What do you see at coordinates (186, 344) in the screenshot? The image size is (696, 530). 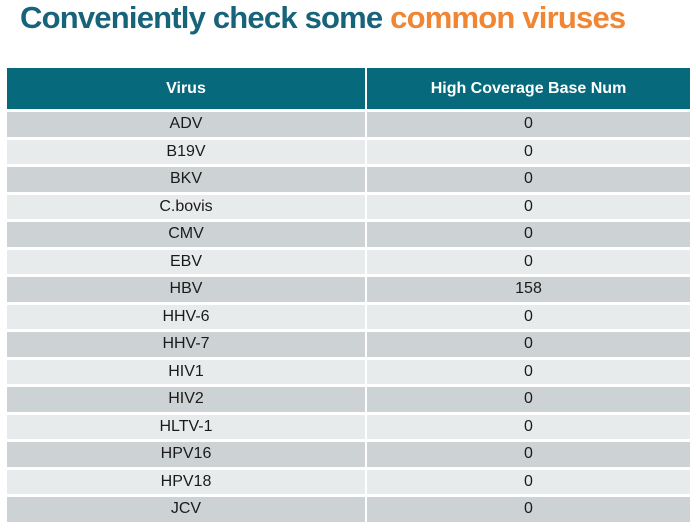 I see `virus-cell: HHV-7` at bounding box center [186, 344].